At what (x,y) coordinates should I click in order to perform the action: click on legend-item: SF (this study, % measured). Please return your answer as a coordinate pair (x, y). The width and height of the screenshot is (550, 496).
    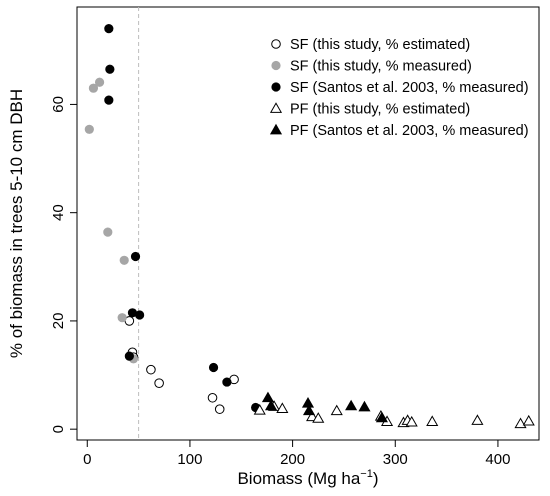
    Looking at the image, I should click on (371, 67).